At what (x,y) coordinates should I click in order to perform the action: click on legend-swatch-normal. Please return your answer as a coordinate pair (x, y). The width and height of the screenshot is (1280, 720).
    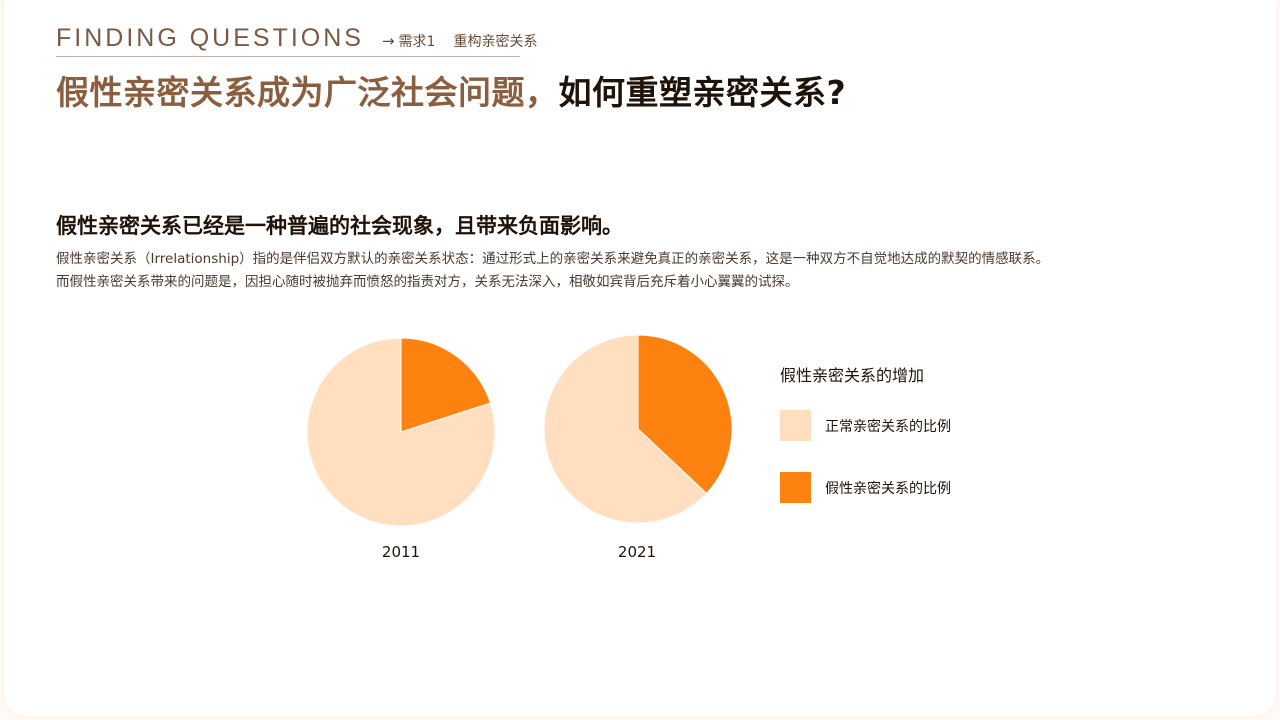
    Looking at the image, I should click on (795, 425).